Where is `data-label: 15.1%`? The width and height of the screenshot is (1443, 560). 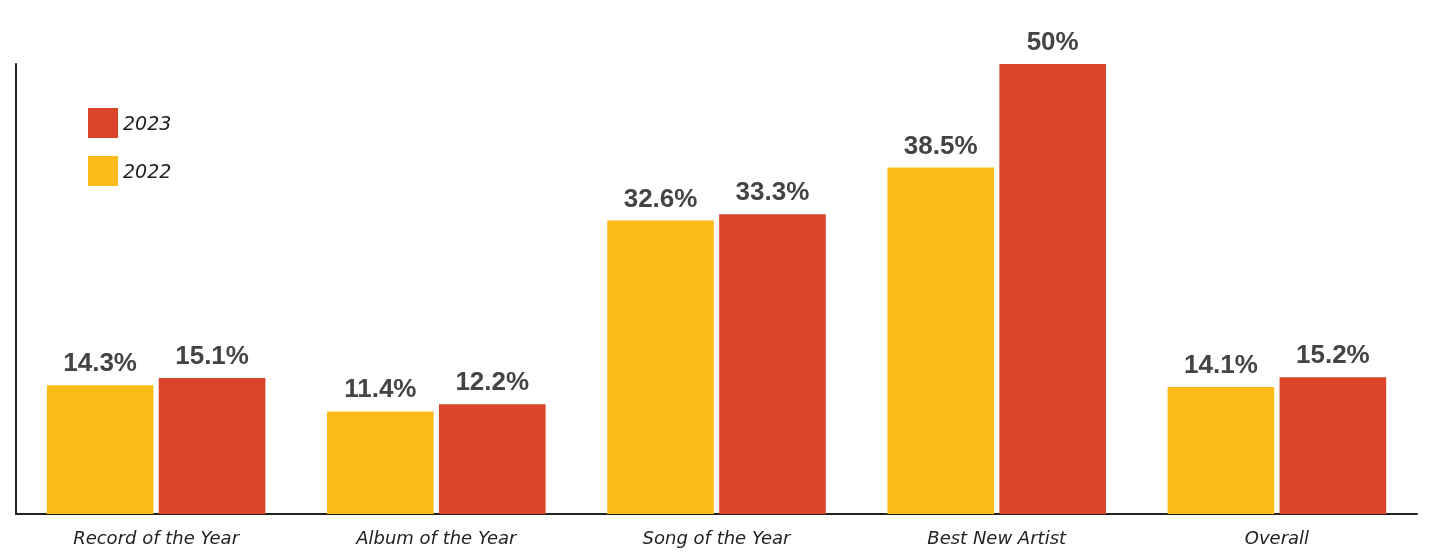
data-label: 15.1% is located at coordinates (212, 355).